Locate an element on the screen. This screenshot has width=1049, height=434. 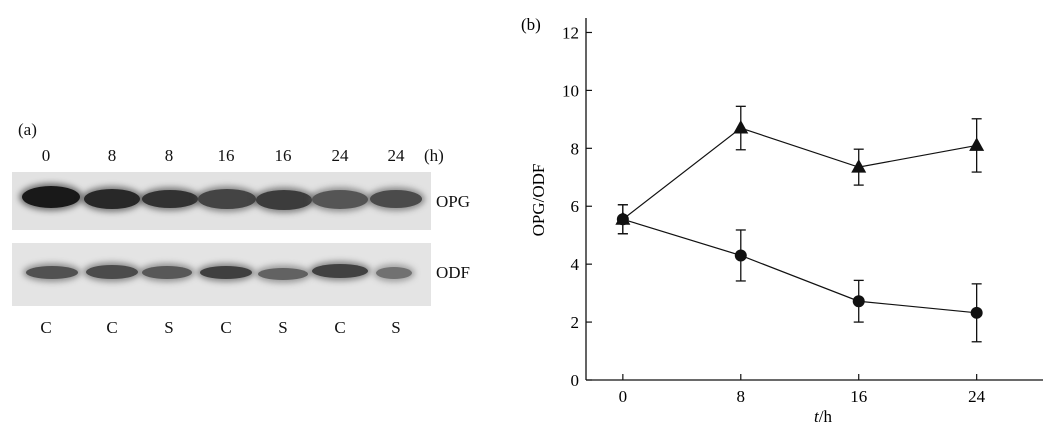
panel-b-label: (b) is located at coordinates (531, 24).